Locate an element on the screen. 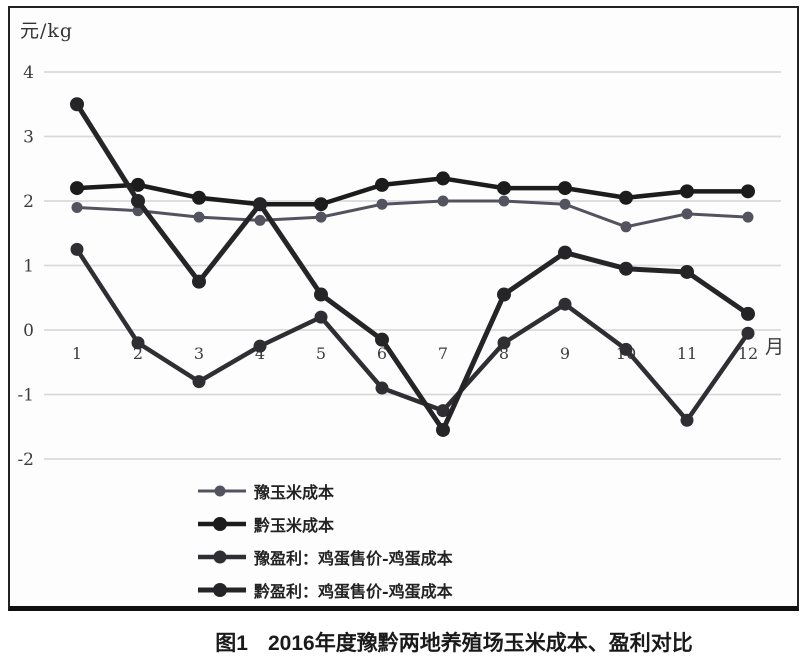 The width and height of the screenshot is (808, 657). x-tick-label: 4 is located at coordinates (260, 353).